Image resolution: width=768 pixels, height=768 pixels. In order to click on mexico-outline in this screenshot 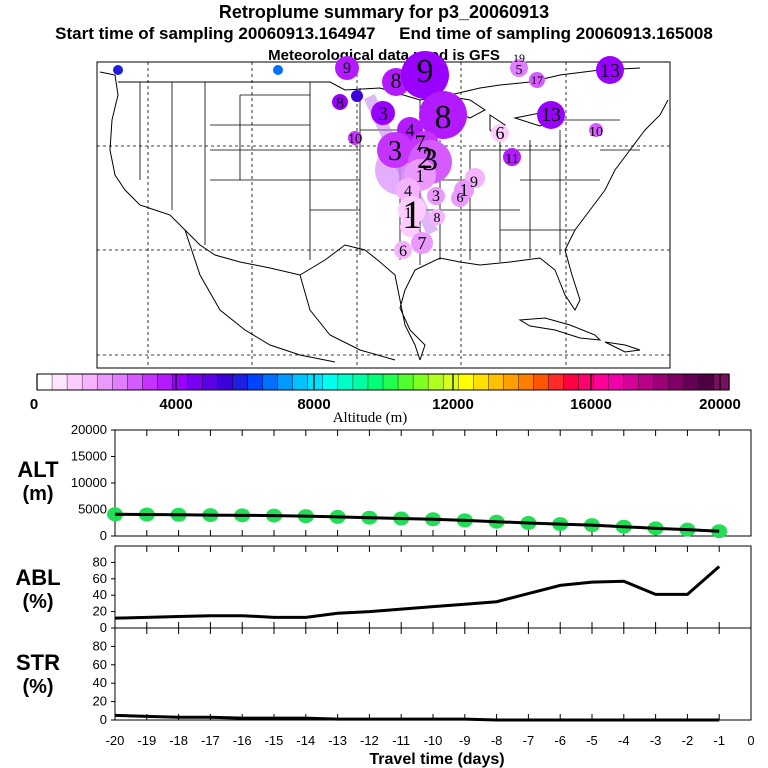, I will do `click(290, 296)`.